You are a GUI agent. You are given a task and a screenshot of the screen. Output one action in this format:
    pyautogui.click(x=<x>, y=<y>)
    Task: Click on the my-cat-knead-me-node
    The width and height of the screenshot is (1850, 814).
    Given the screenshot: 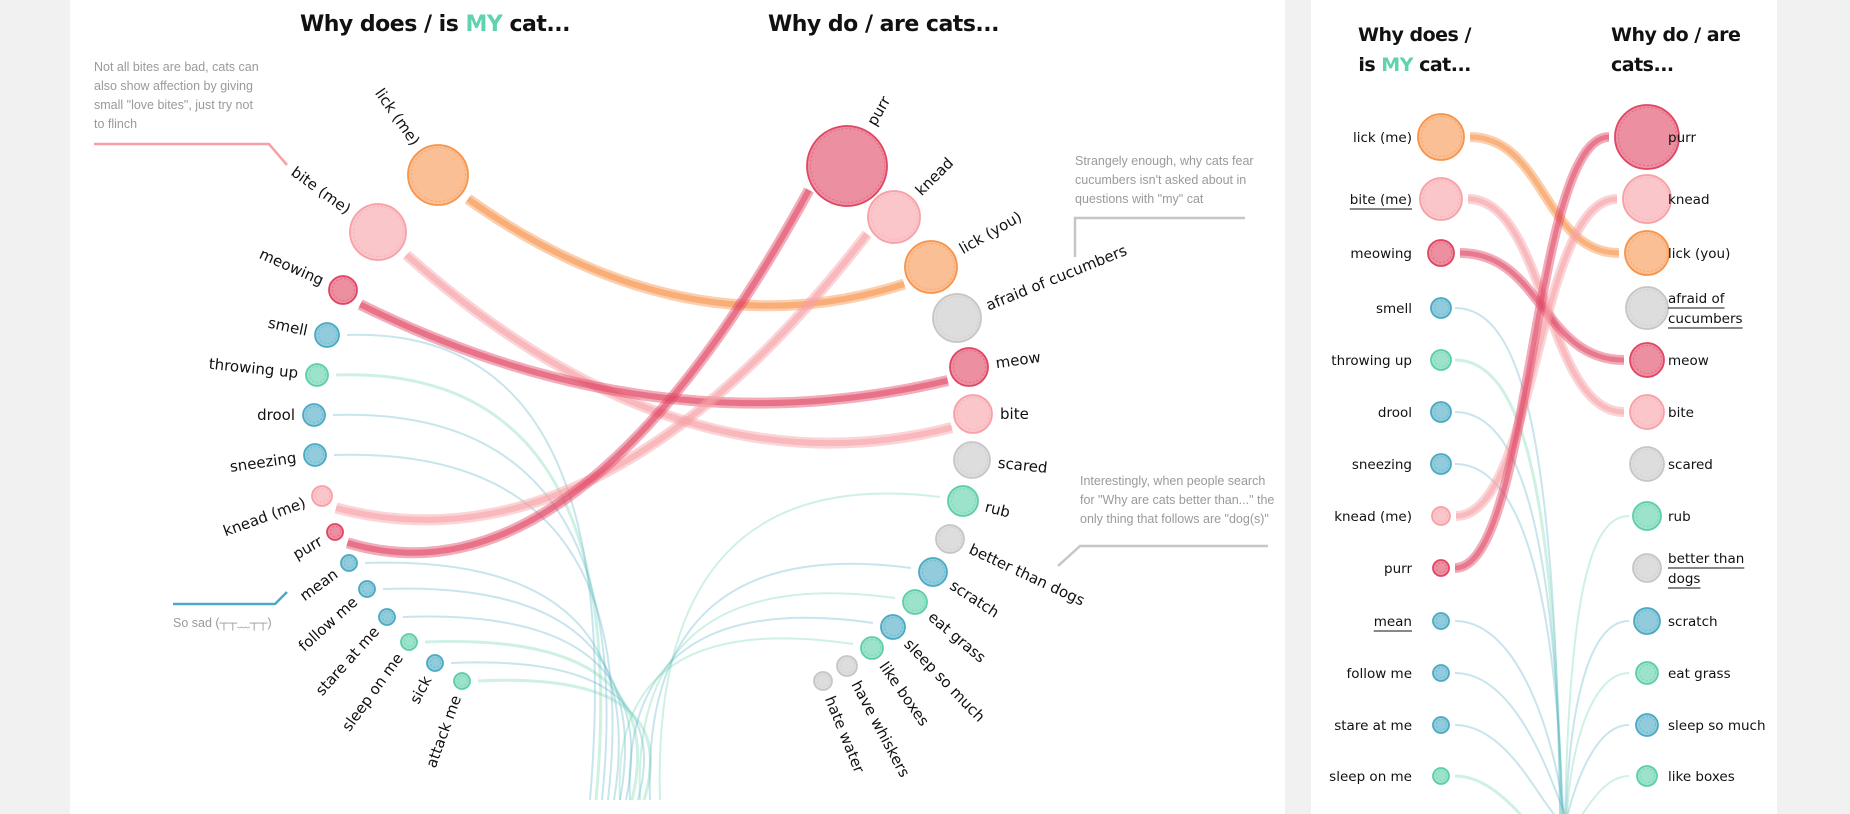 What is the action you would take?
    pyautogui.click(x=322, y=496)
    